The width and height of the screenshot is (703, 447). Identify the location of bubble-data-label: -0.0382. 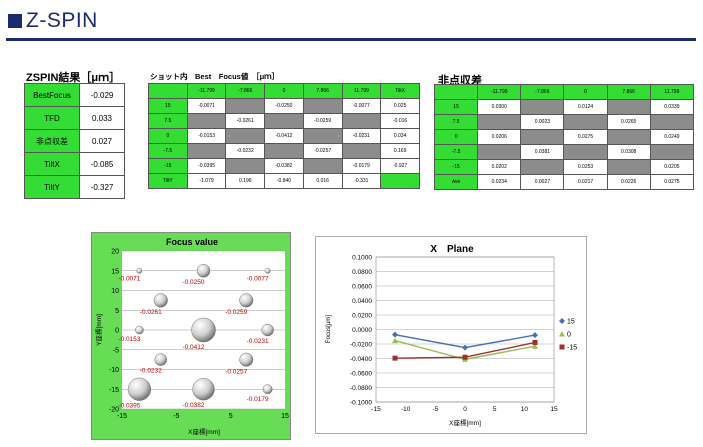
(193, 405).